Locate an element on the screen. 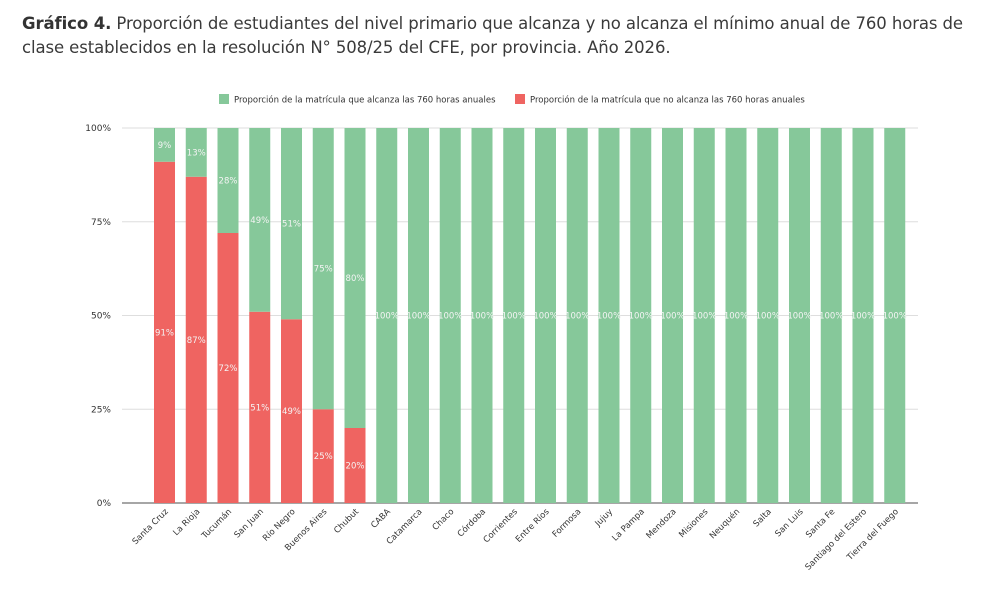  x-tick-label: Jujuy is located at coordinates (604, 518).